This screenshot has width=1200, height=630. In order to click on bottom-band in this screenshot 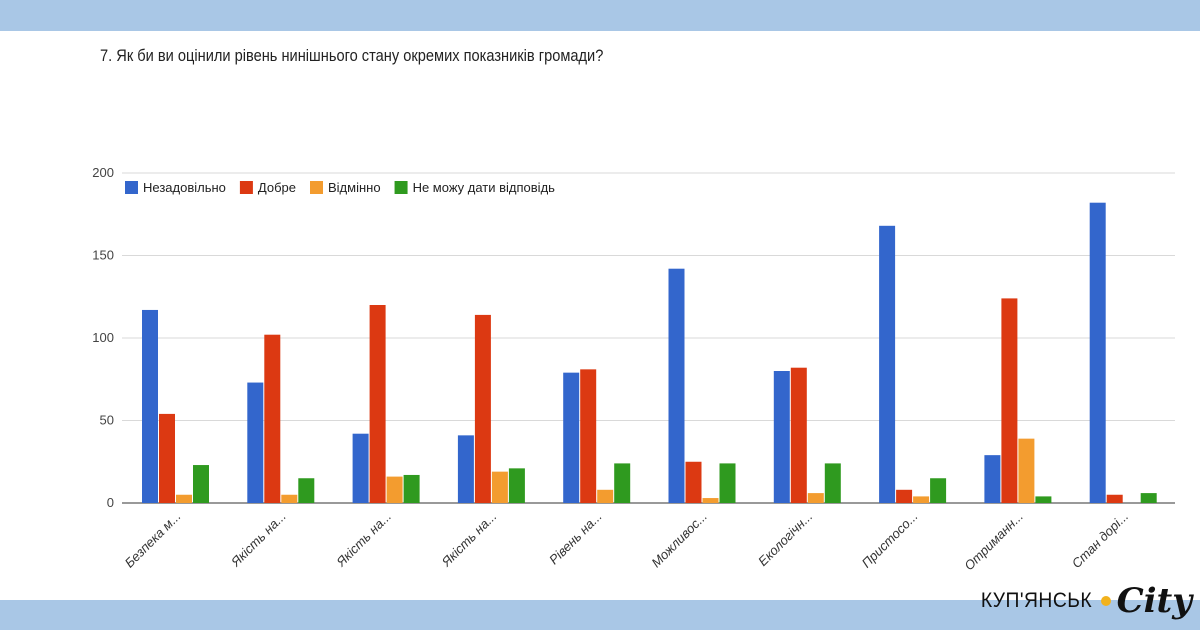, I will do `click(600, 615)`.